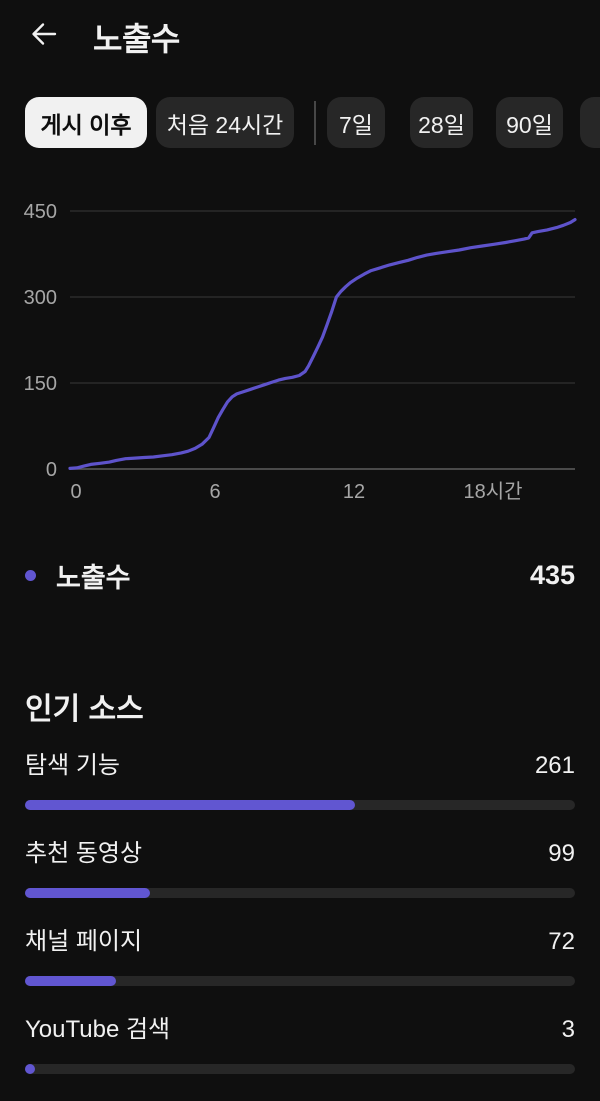 This screenshot has width=600, height=1101. What do you see at coordinates (40, 298) in the screenshot?
I see `svg-text: 300` at bounding box center [40, 298].